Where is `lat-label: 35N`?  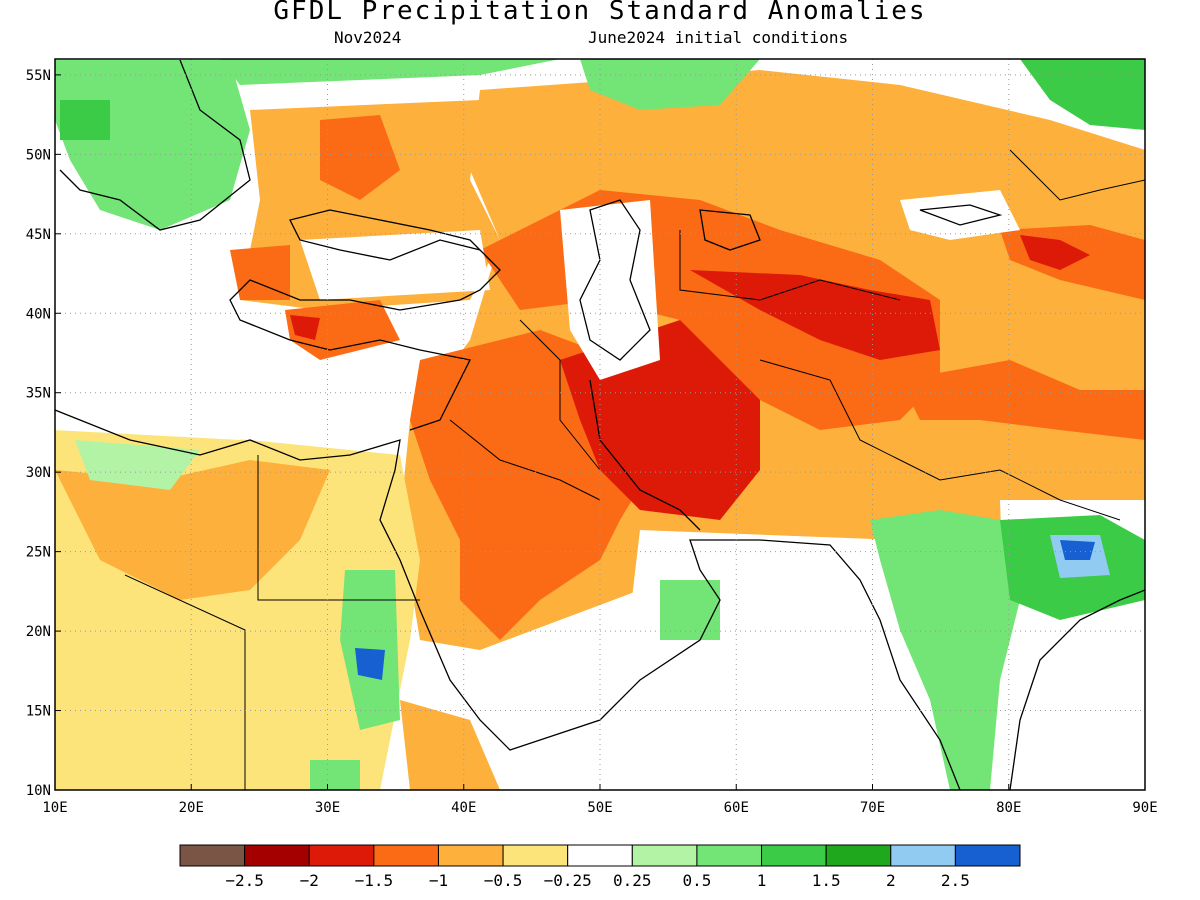
lat-label: 35N is located at coordinates (38, 394).